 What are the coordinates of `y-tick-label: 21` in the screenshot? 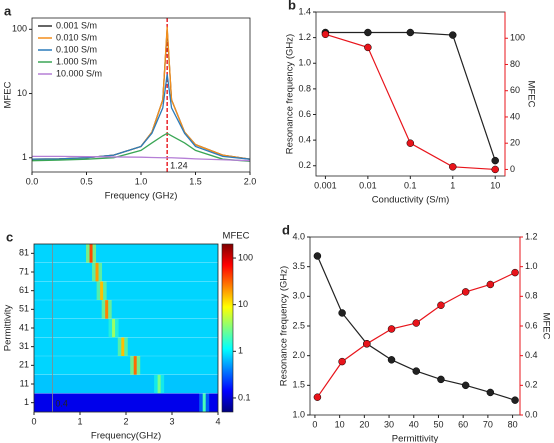 It's located at (24, 365).